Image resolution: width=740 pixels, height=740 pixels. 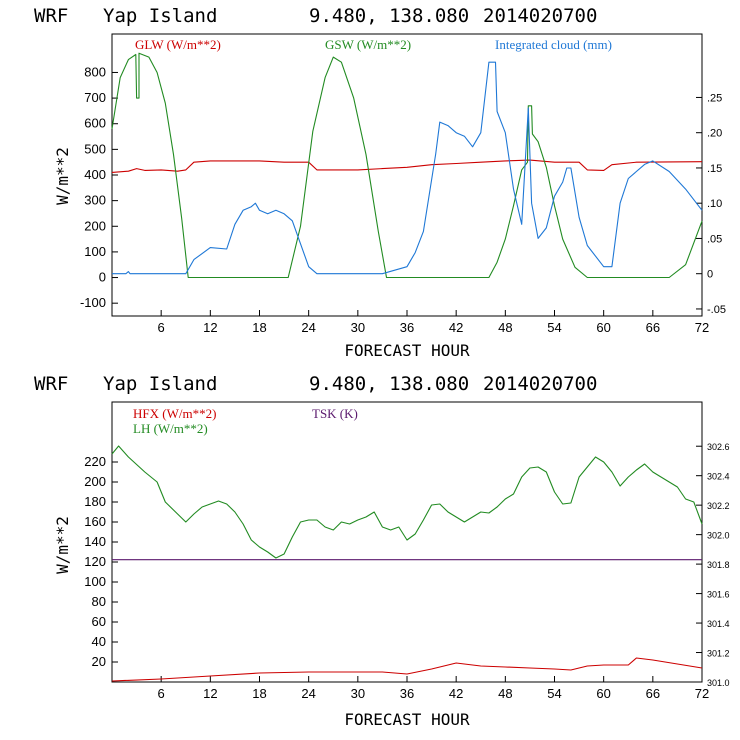 What do you see at coordinates (335, 413) in the screenshot?
I see `legend-tsk: TSK (K)` at bounding box center [335, 413].